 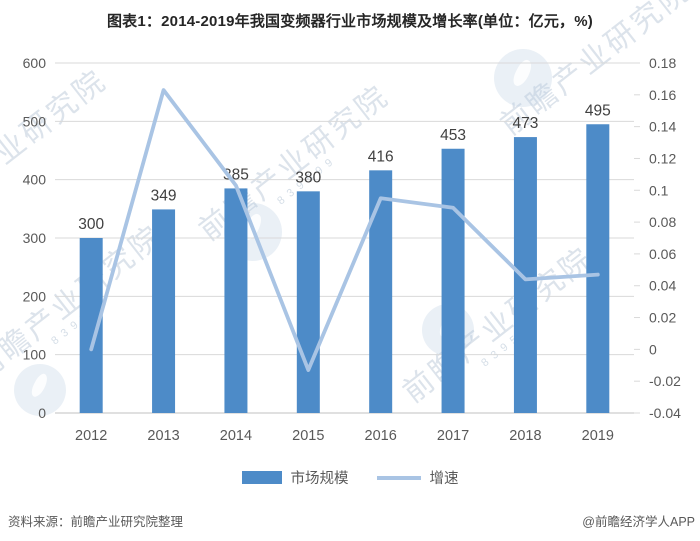 What do you see at coordinates (349, 21) in the screenshot?
I see `chart-title: 图表1：2014-2019年我国变频器行业市场规模及增长率(单位：亿元，%)` at bounding box center [349, 21].